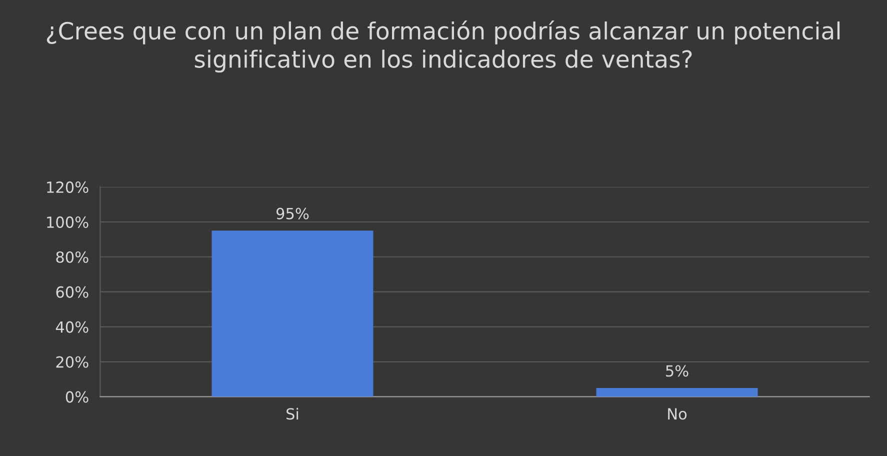 Image resolution: width=887 pixels, height=456 pixels. Describe the element at coordinates (292, 214) in the screenshot. I see `data-label: 95%` at that location.